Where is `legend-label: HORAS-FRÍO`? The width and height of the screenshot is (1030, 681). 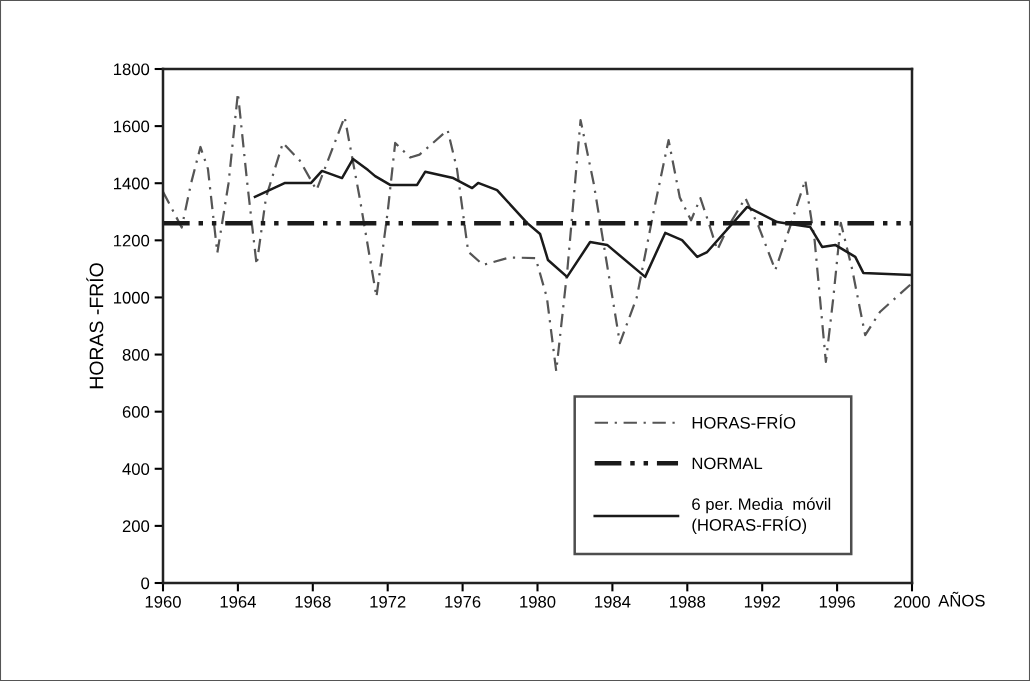
legend-label: HORAS-FRÍO is located at coordinates (744, 421).